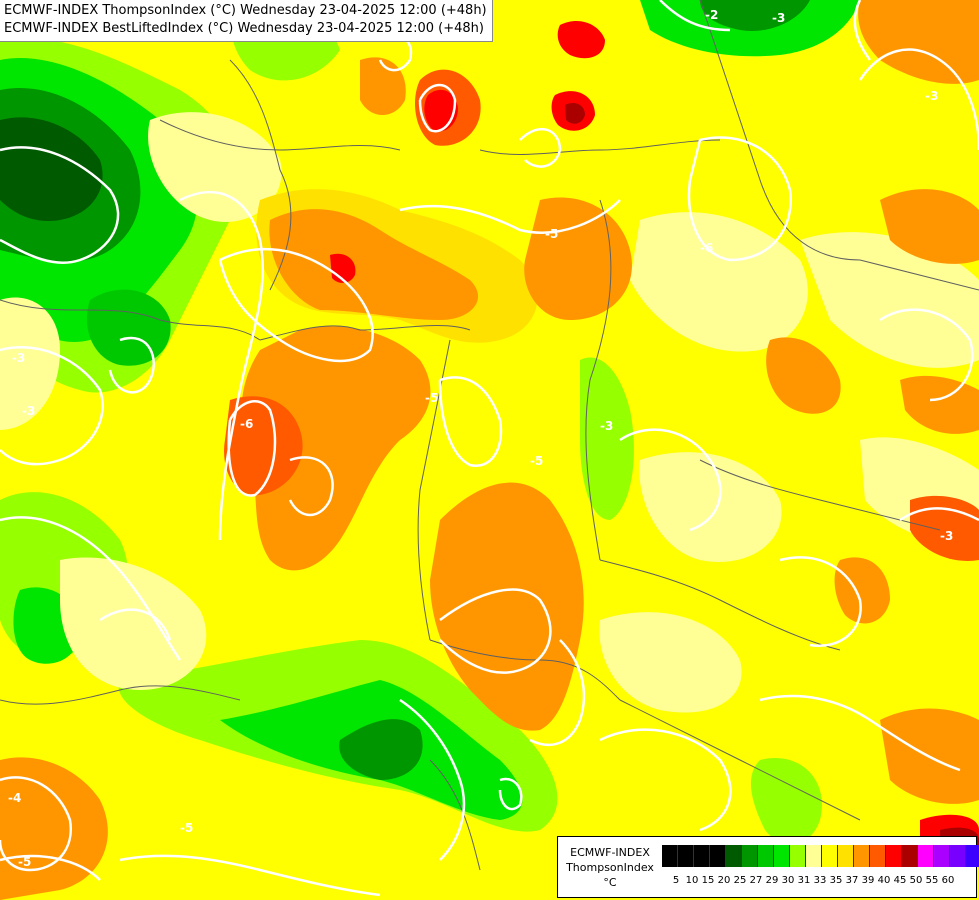 The image size is (979, 900). What do you see at coordinates (708, 880) in the screenshot?
I see `legend-tick-label: 15` at bounding box center [708, 880].